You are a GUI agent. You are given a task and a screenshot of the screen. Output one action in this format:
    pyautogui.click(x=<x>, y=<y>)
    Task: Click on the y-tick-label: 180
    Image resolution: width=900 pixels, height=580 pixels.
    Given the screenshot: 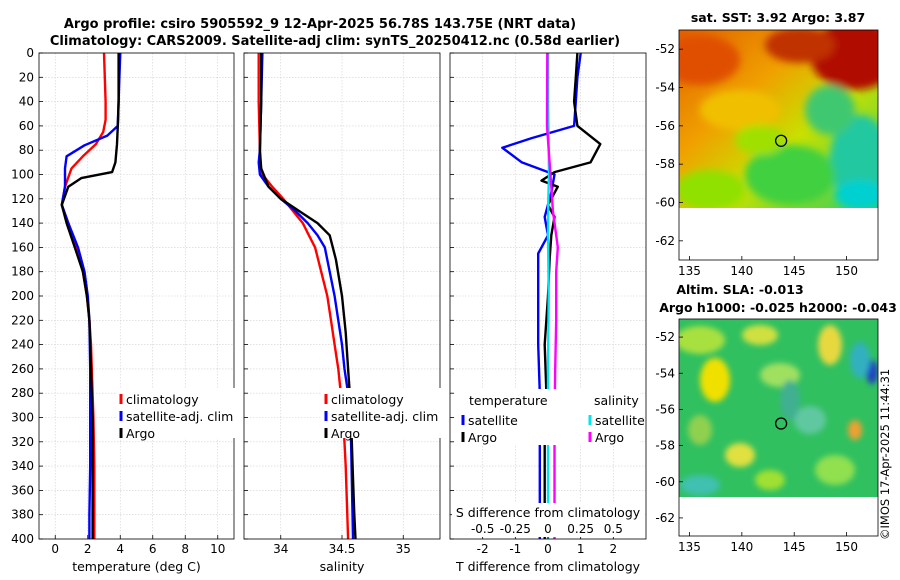 What is the action you would take?
    pyautogui.click(x=22, y=272)
    